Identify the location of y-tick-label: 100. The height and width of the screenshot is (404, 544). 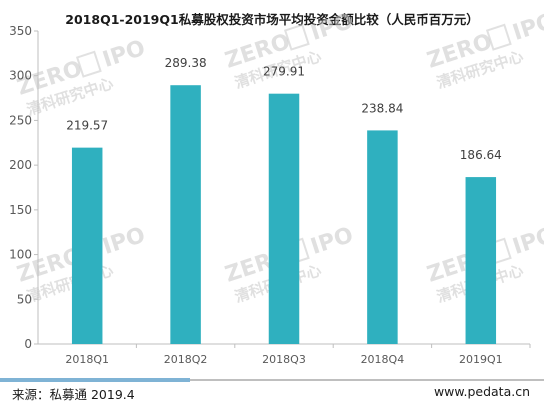
(20, 255).